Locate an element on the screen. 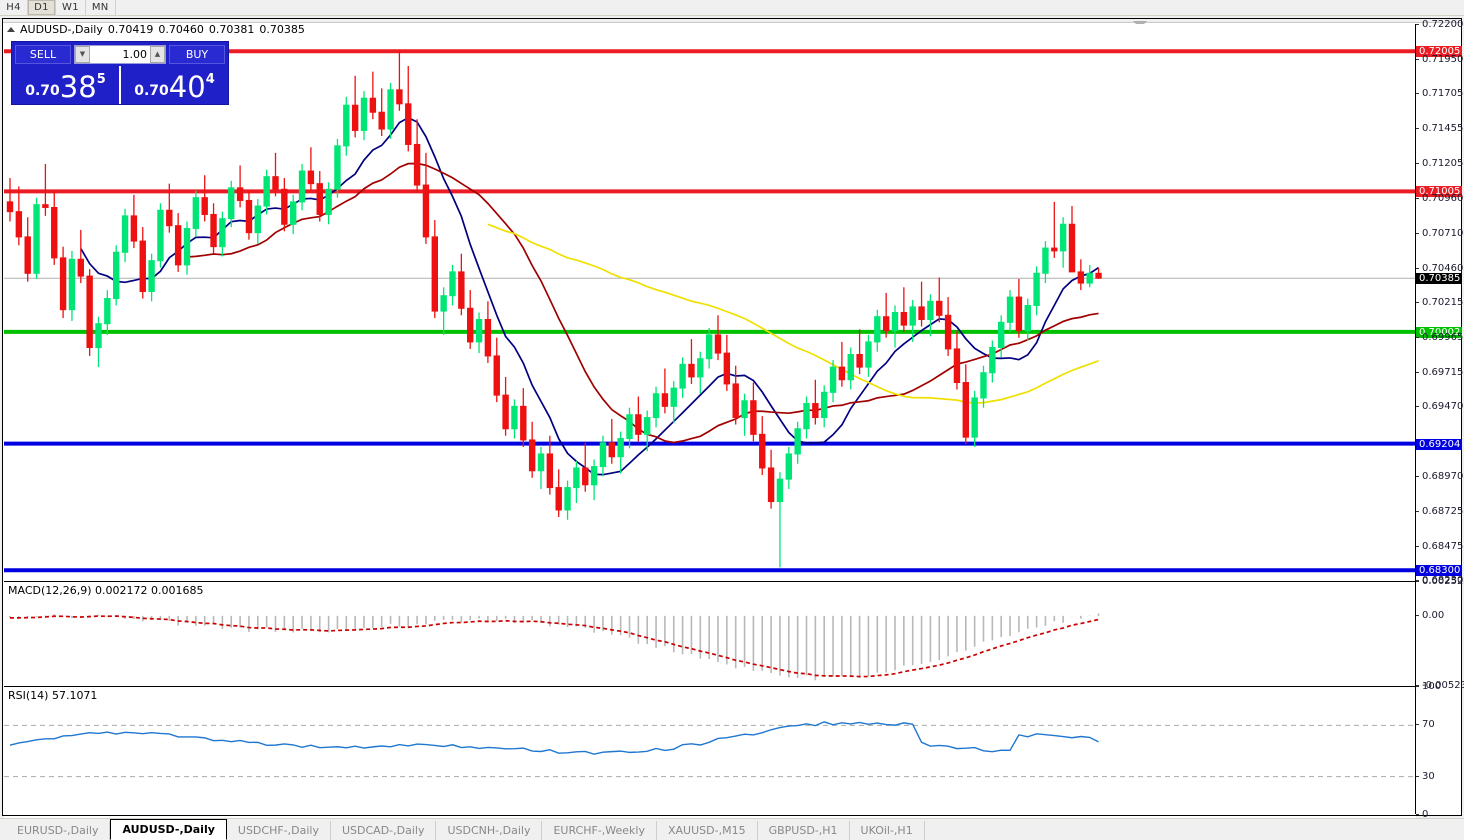  sell-price-quote: 0.70 38 5 is located at coordinates (65, 85).